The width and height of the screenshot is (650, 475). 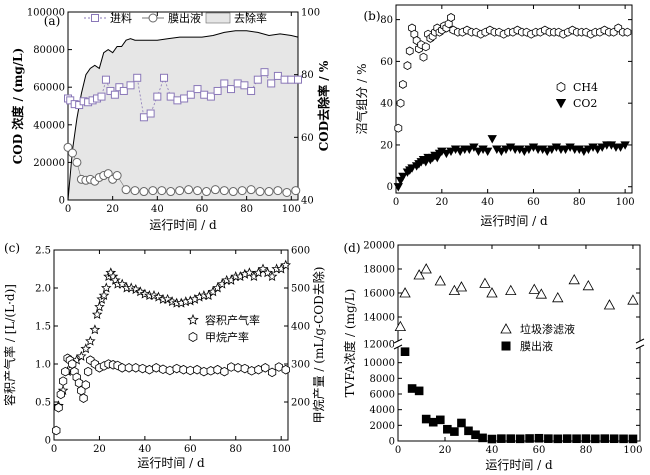 What do you see at coordinates (43, 289) in the screenshot?
I see `y-tick-label: 2.0` at bounding box center [43, 289].